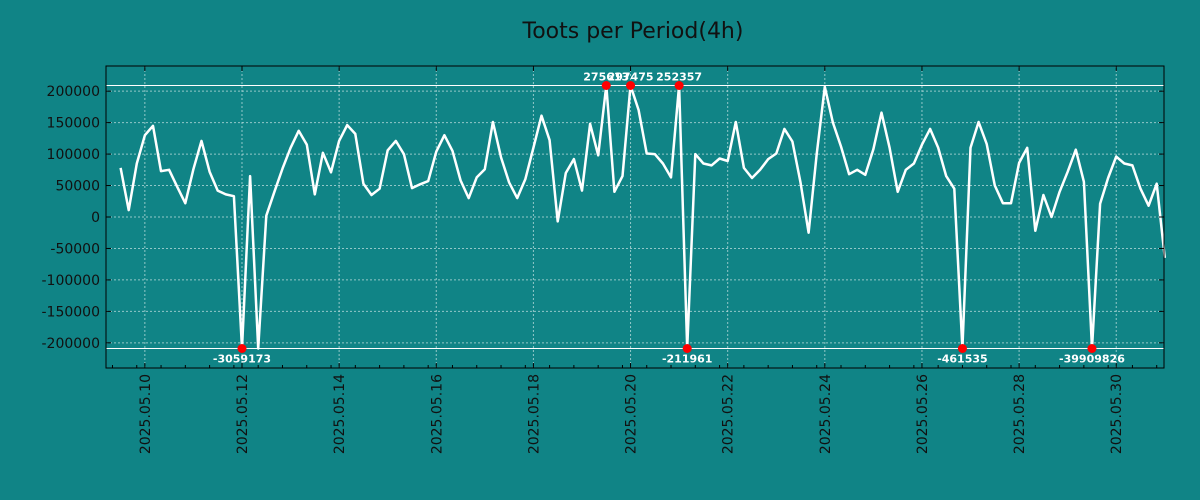 The image size is (1200, 500). I want to click on y-tick-label: -50000, so click(75, 249).